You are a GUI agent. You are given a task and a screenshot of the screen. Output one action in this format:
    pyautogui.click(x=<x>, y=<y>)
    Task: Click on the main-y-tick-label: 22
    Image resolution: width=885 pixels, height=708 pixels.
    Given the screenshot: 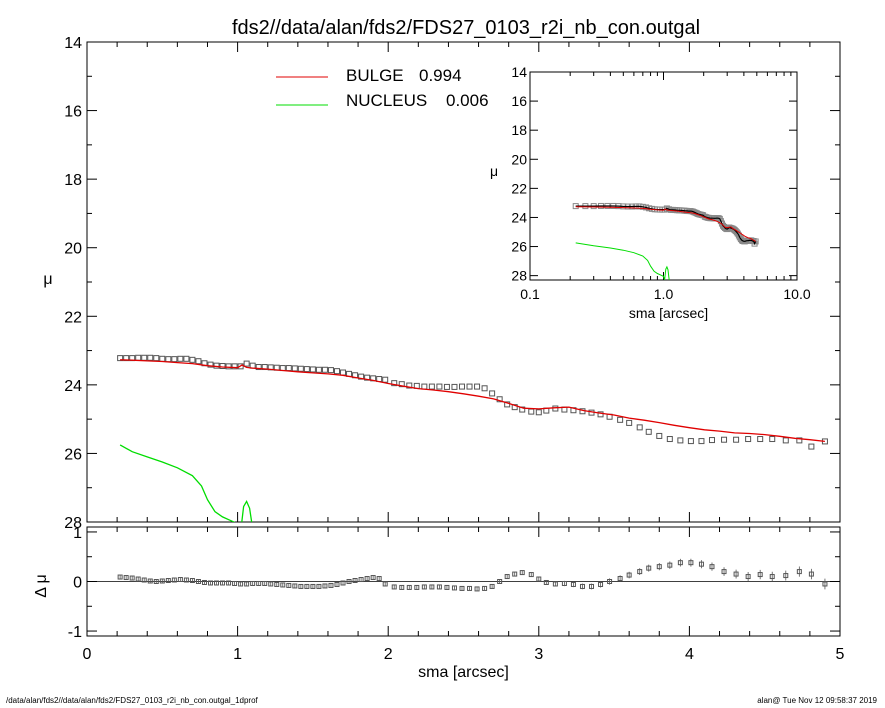 What is the action you would take?
    pyautogui.click(x=73, y=317)
    